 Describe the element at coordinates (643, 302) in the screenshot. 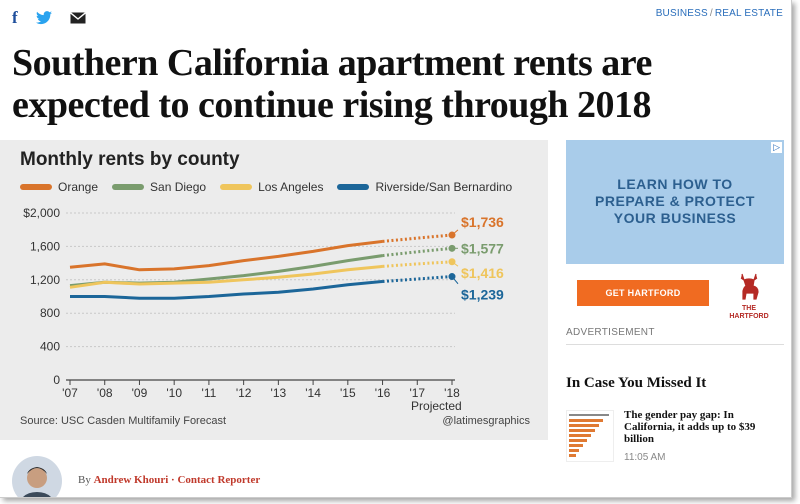

I see `ad-cta-button: GET HARTFORD INSURANCE` at that location.